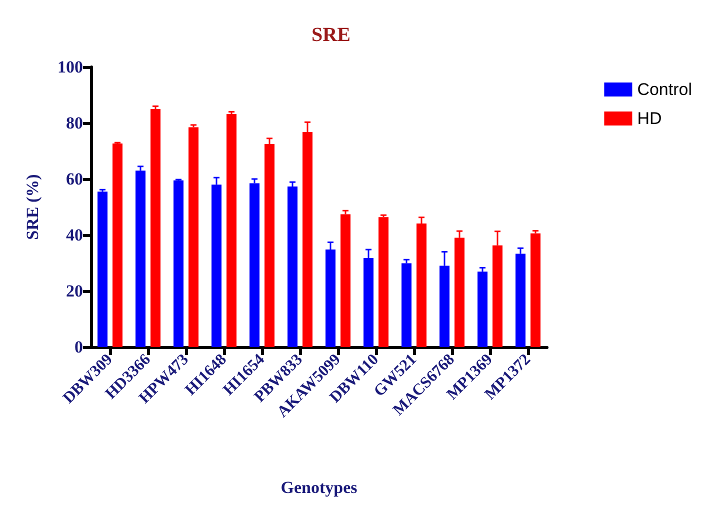  I want to click on y-tick-label: 40, so click(74, 235).